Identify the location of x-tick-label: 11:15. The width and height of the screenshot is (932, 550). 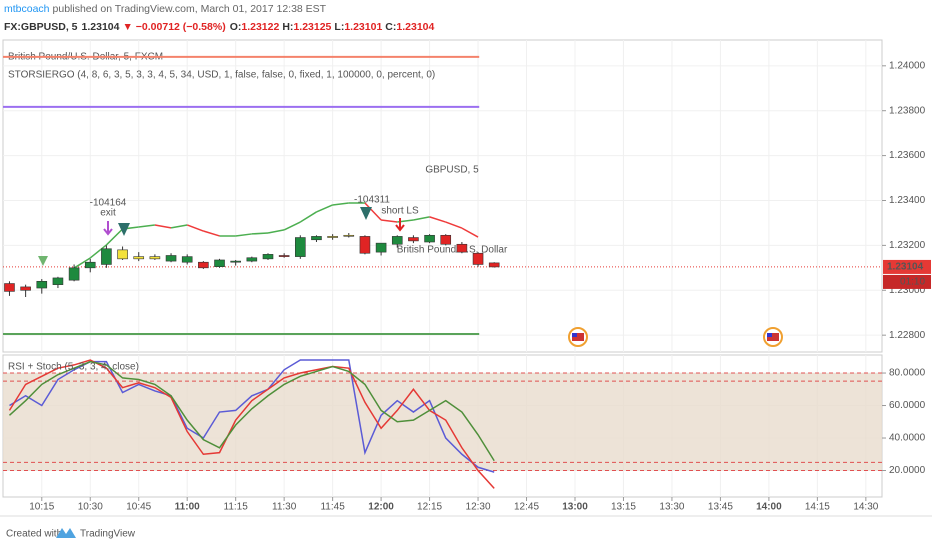
(236, 507).